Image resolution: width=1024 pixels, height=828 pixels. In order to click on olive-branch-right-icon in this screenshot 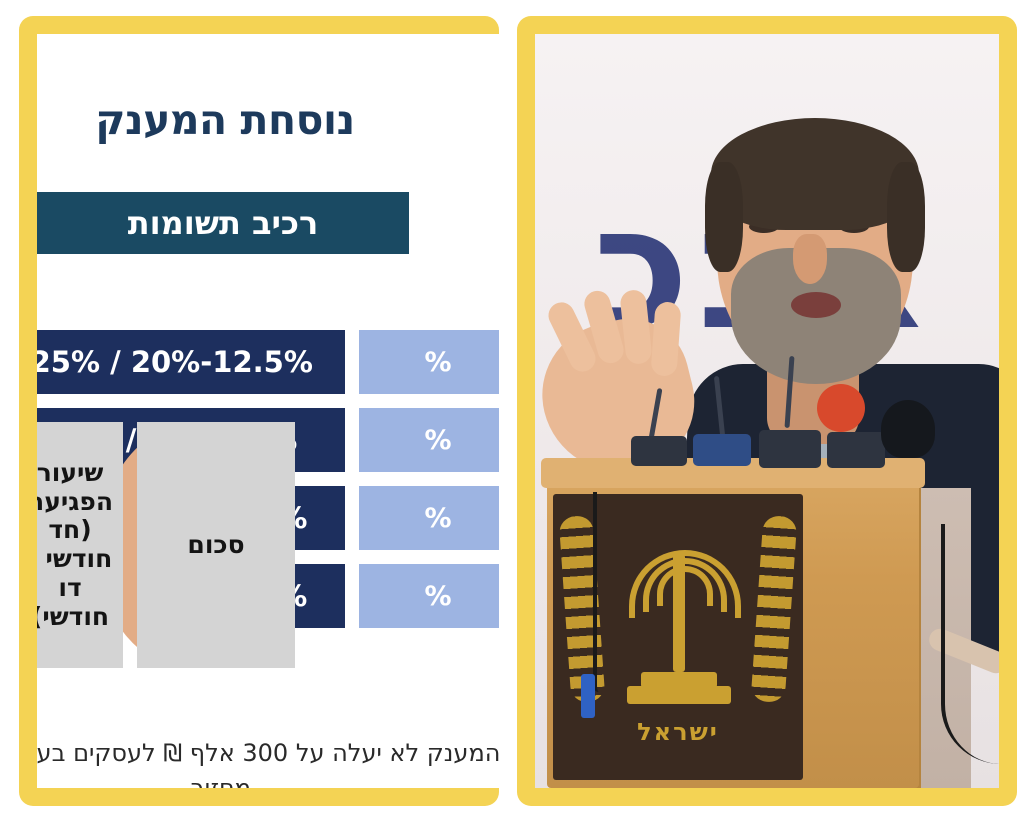, I will do `click(774, 609)`.